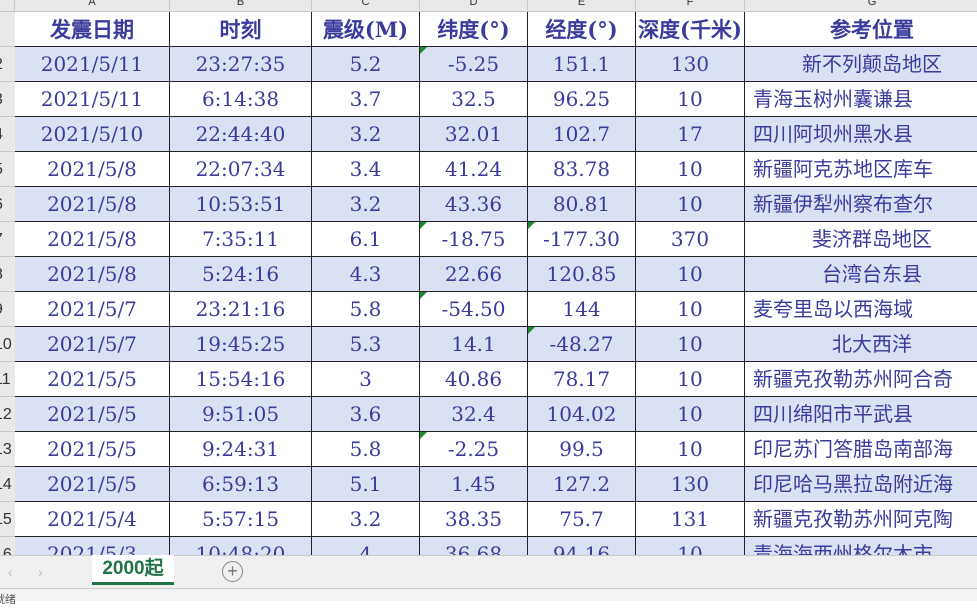 This screenshot has width=977, height=611. What do you see at coordinates (861, 379) in the screenshot?
I see `table-cell: 新疆克孜勒苏州阿合奇` at bounding box center [861, 379].